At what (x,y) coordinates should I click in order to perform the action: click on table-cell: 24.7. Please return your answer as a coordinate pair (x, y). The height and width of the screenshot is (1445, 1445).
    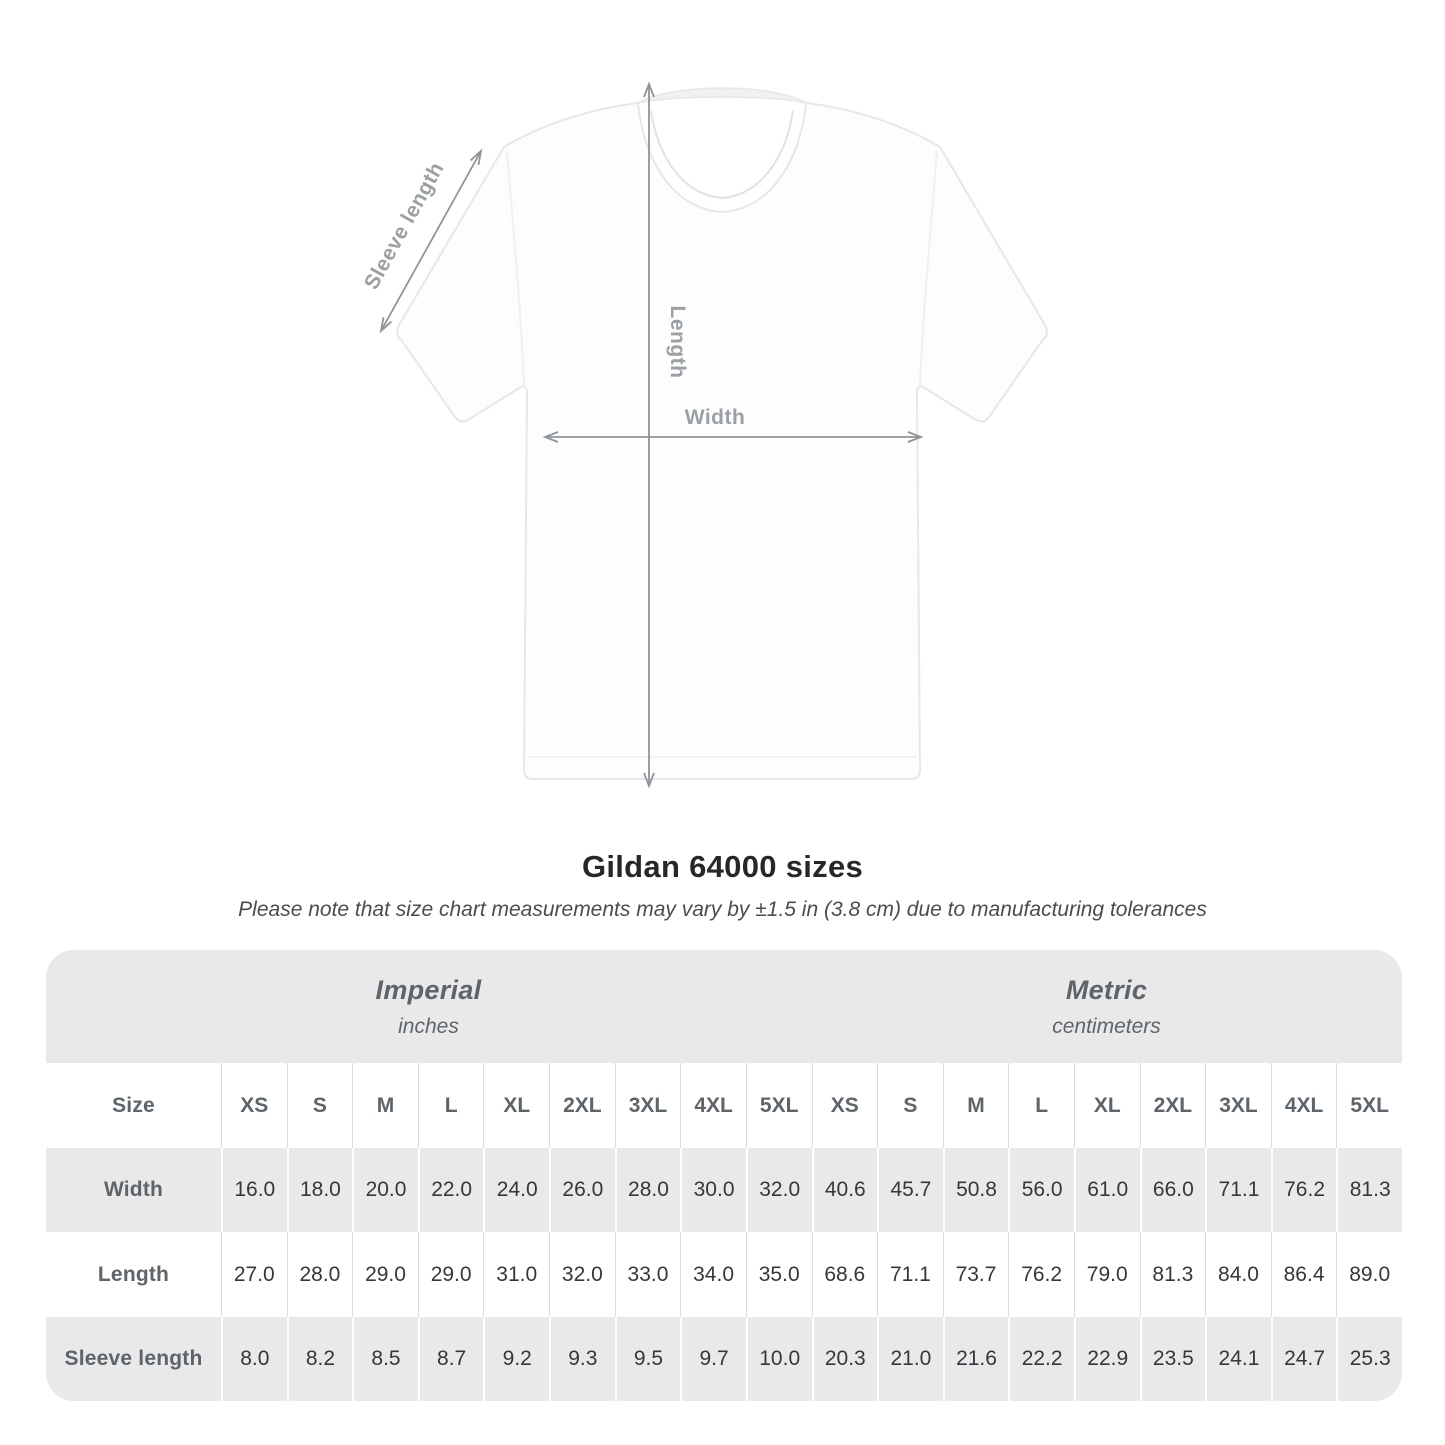
    Looking at the image, I should click on (1303, 1359).